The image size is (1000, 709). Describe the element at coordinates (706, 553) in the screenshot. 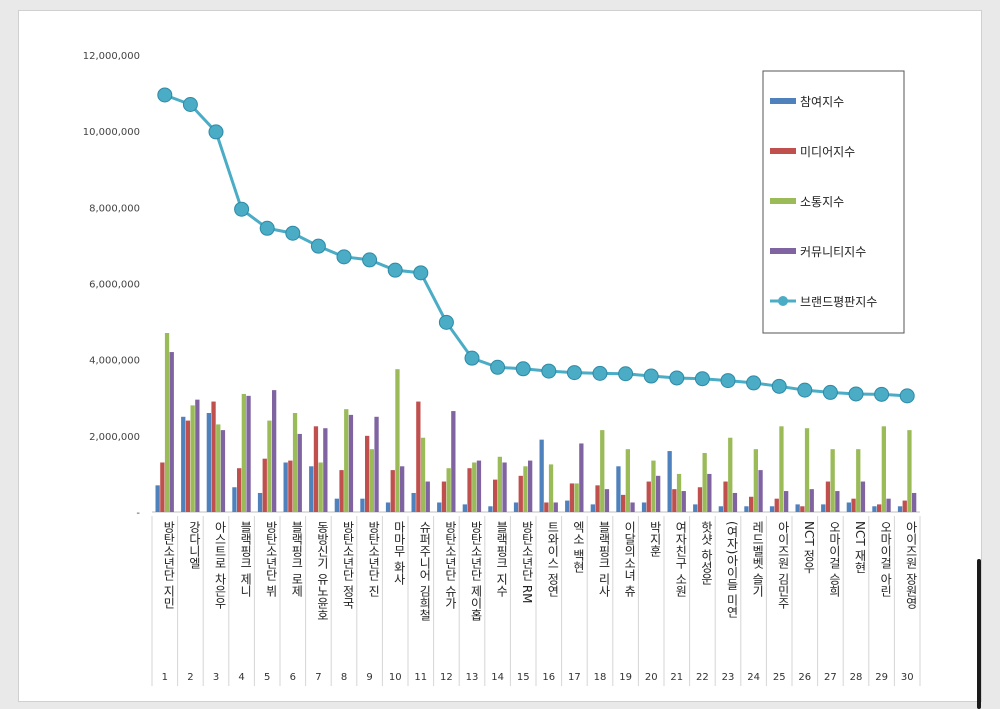

I see `x-category-label: 핫샷 하성운` at that location.